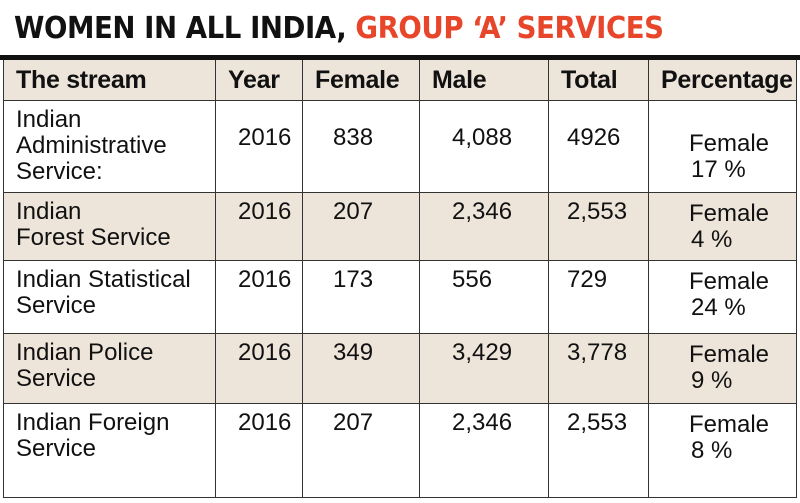 Image resolution: width=800 pixels, height=503 pixels. I want to click on male-cell: 556, so click(484, 297).